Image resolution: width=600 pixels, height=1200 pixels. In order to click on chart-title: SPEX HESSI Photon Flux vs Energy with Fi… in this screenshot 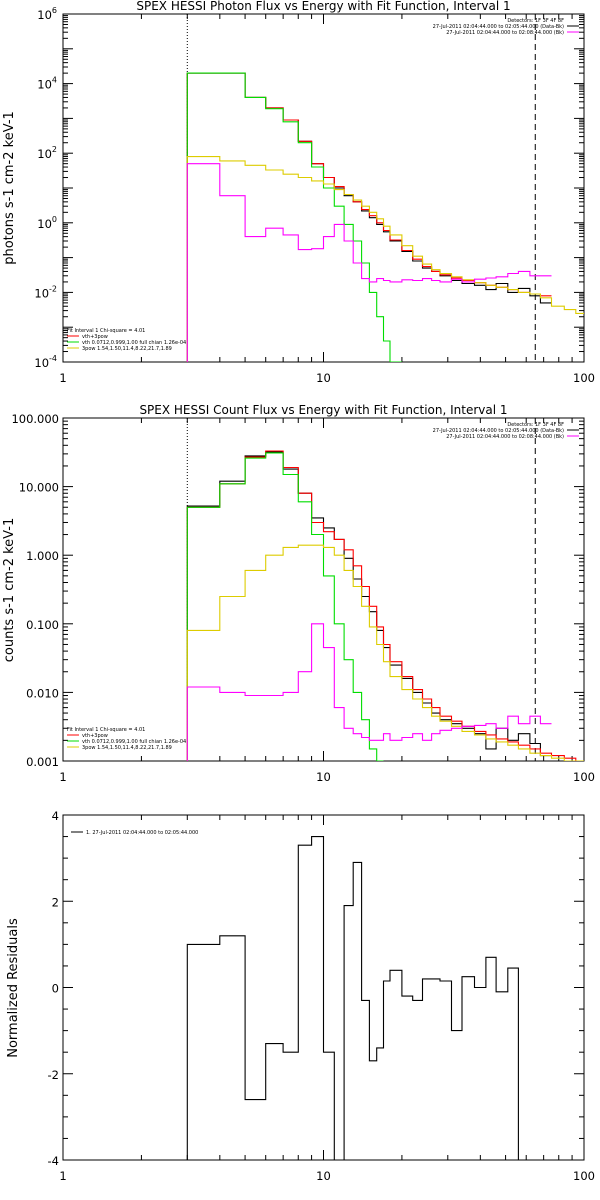, I will do `click(323, 6)`.